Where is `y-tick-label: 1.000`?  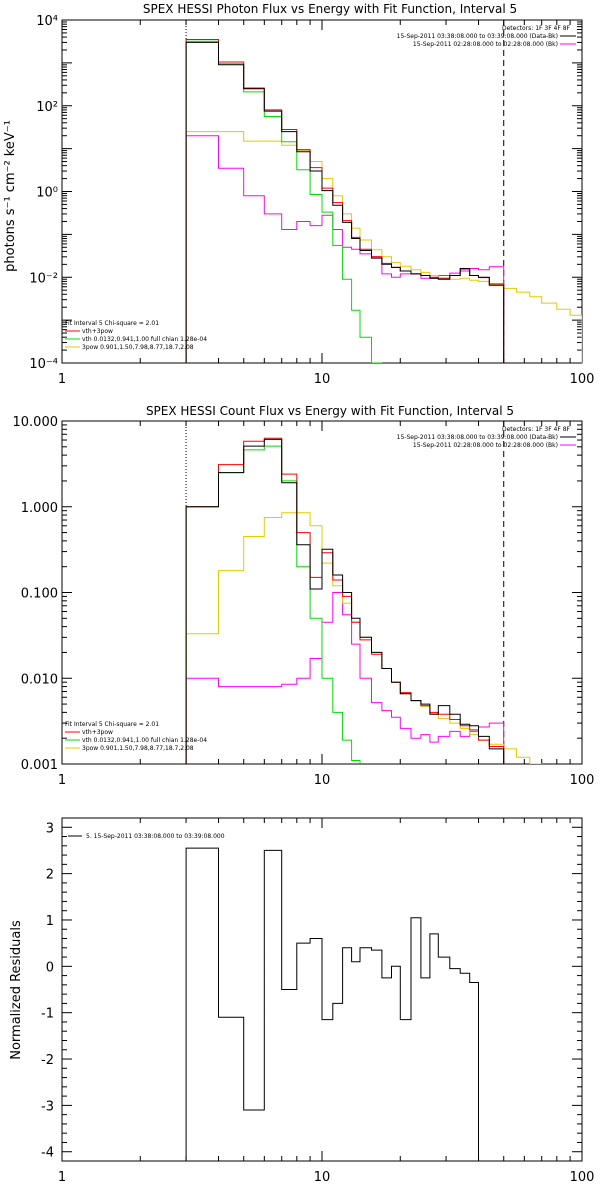
y-tick-label: 1.000 is located at coordinates (39, 508).